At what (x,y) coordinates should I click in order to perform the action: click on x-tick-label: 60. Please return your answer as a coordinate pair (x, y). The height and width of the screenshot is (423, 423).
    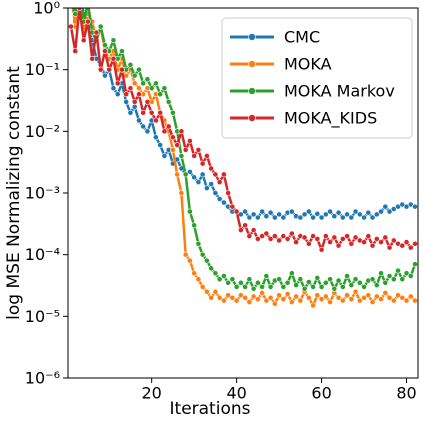
    Looking at the image, I should click on (321, 393).